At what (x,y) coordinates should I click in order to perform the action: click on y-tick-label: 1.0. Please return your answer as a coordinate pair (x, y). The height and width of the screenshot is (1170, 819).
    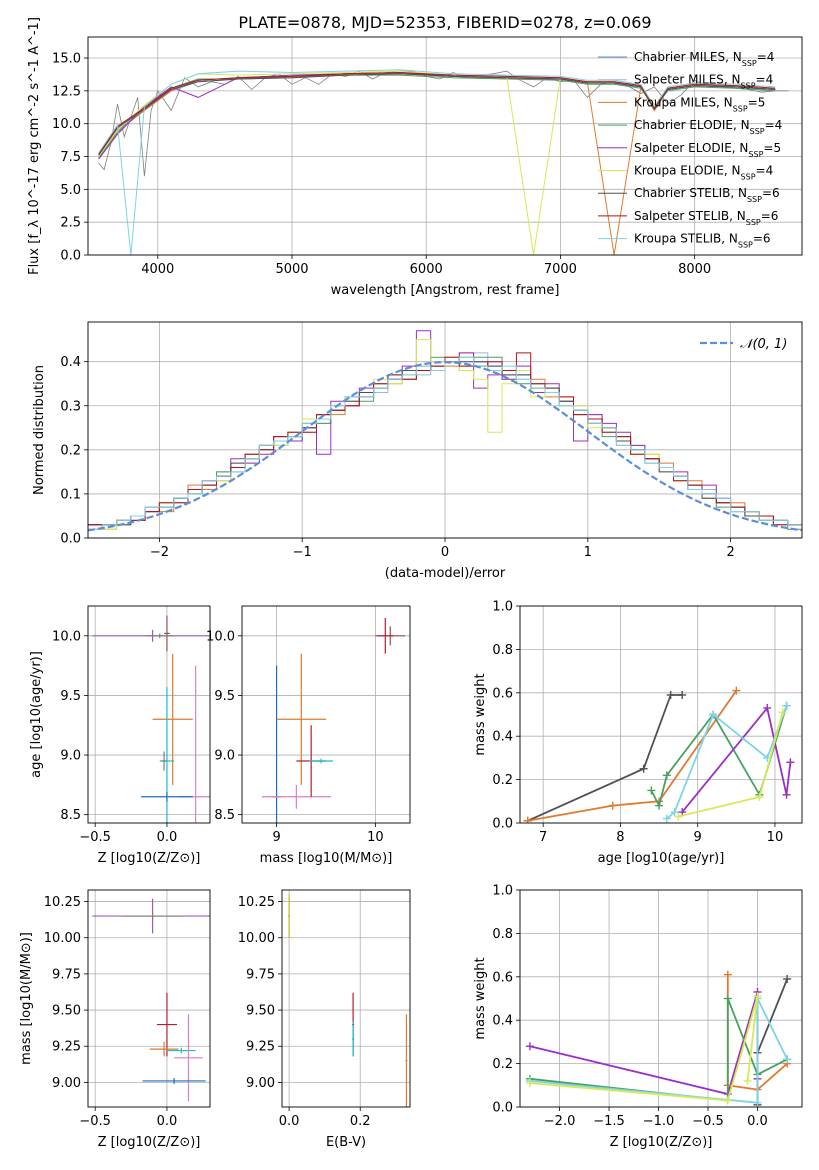
    Looking at the image, I should click on (502, 607).